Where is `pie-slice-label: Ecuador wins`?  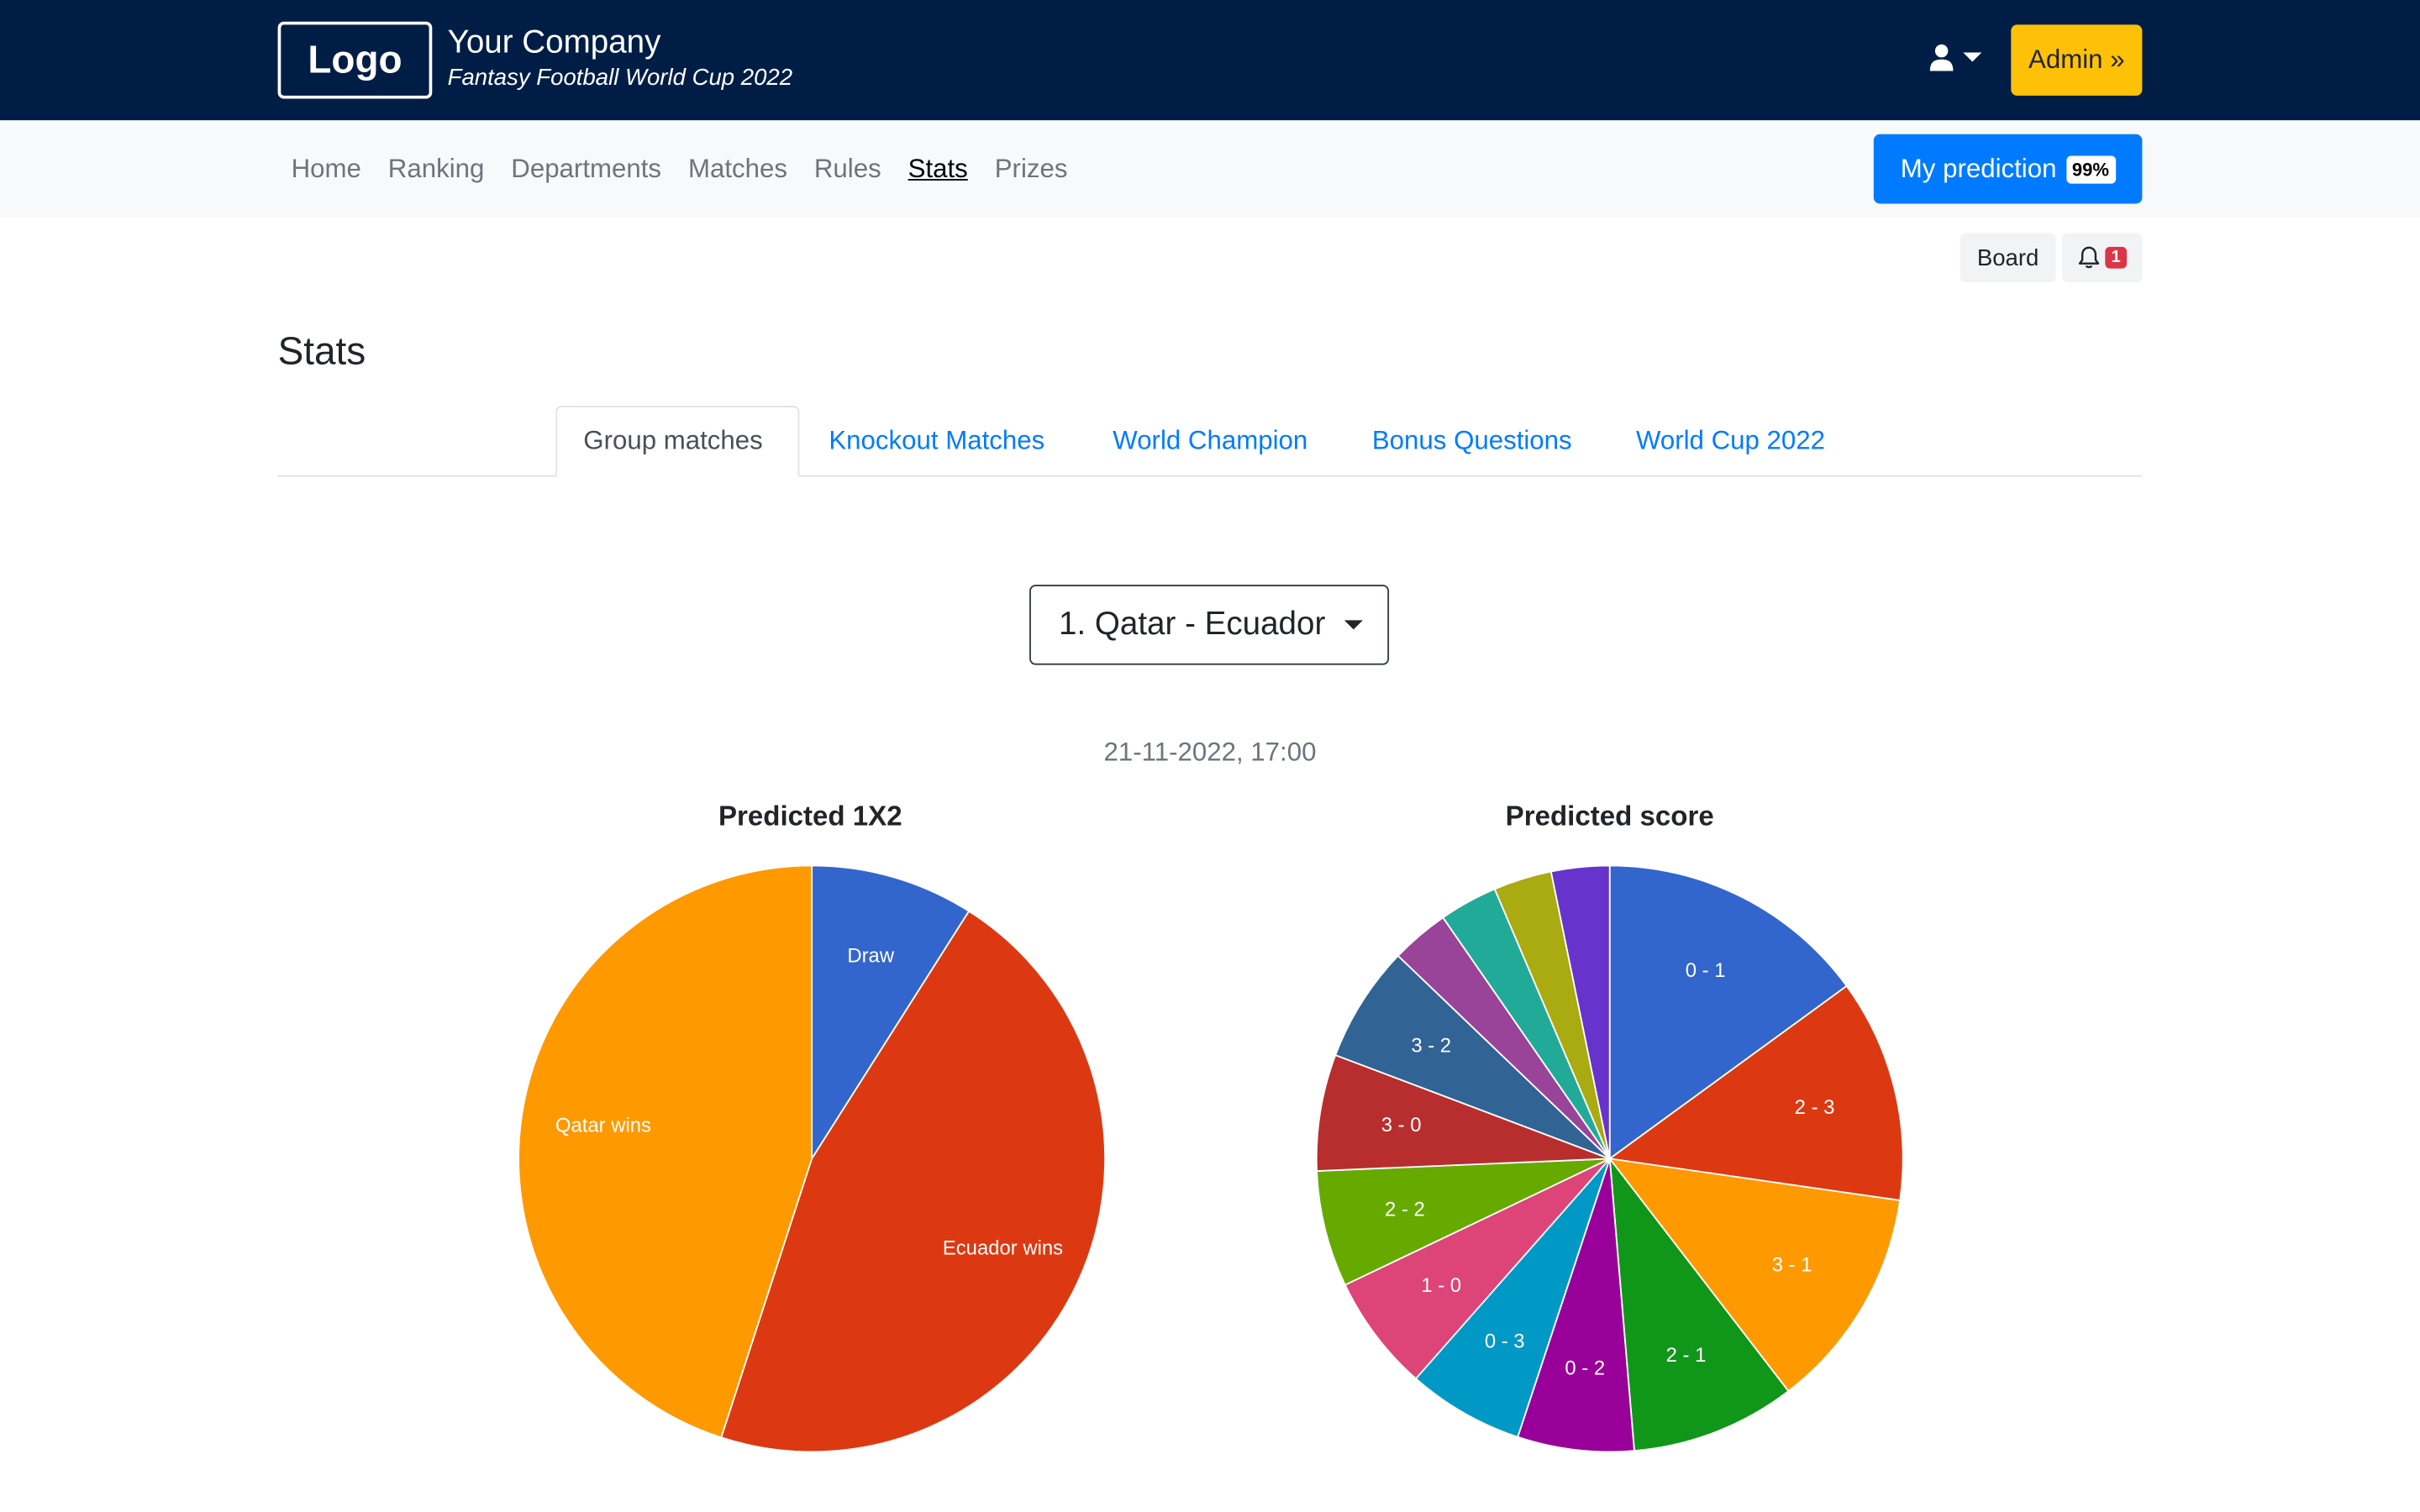
pie-slice-label: Ecuador wins is located at coordinates (1003, 1248).